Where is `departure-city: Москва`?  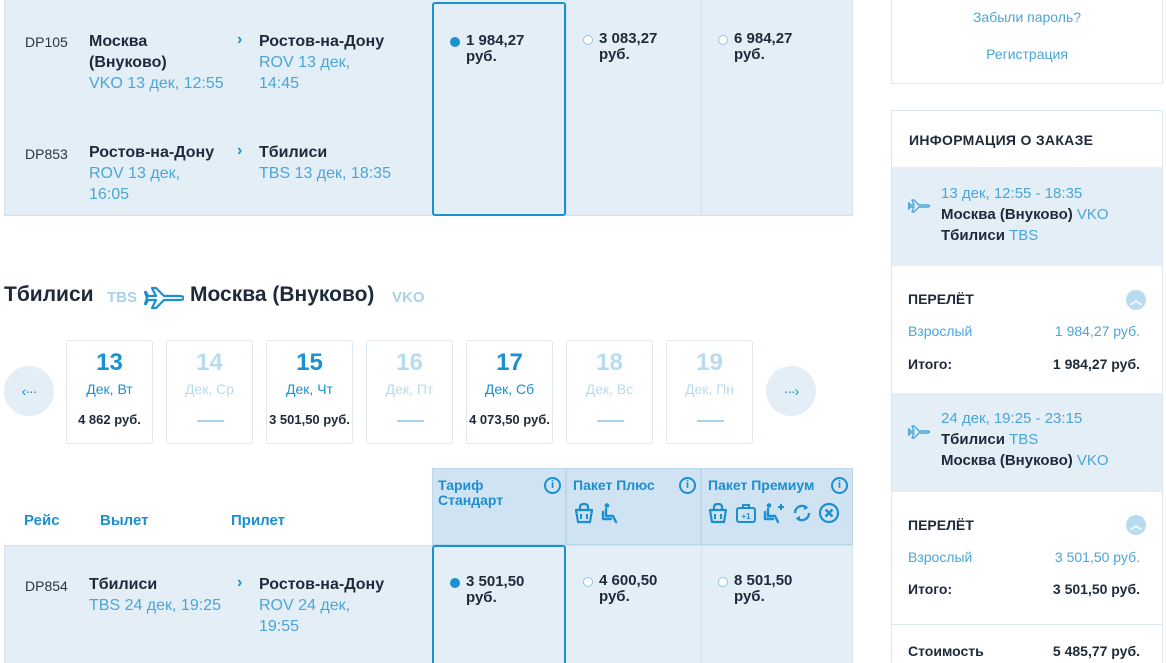
departure-city: Москва is located at coordinates (118, 41).